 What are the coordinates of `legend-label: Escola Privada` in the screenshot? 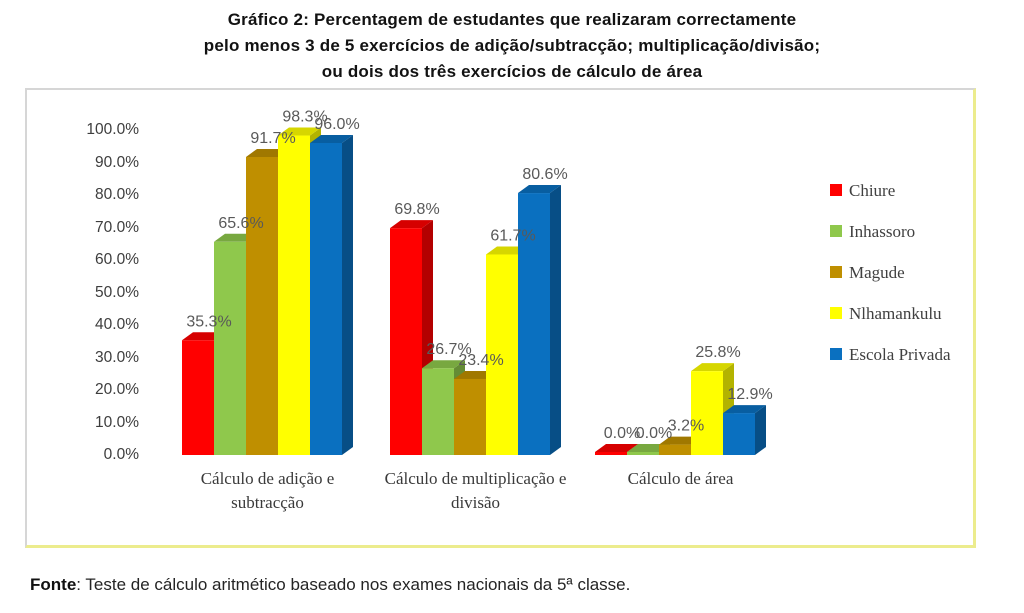 It's located at (900, 354).